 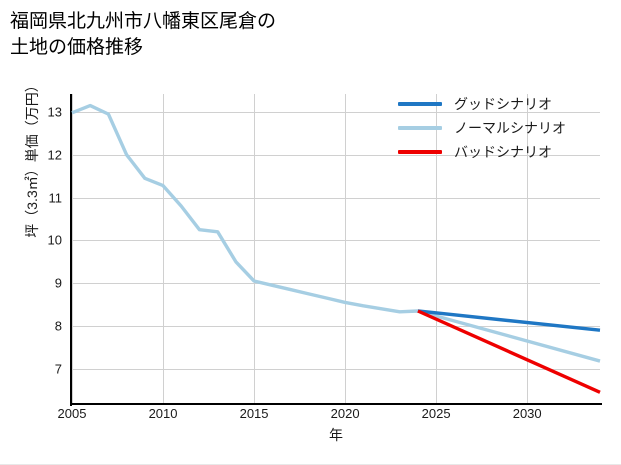 I want to click on y-axis-label: 坪（3.3㎡）単価（万円）, so click(x=32, y=158).